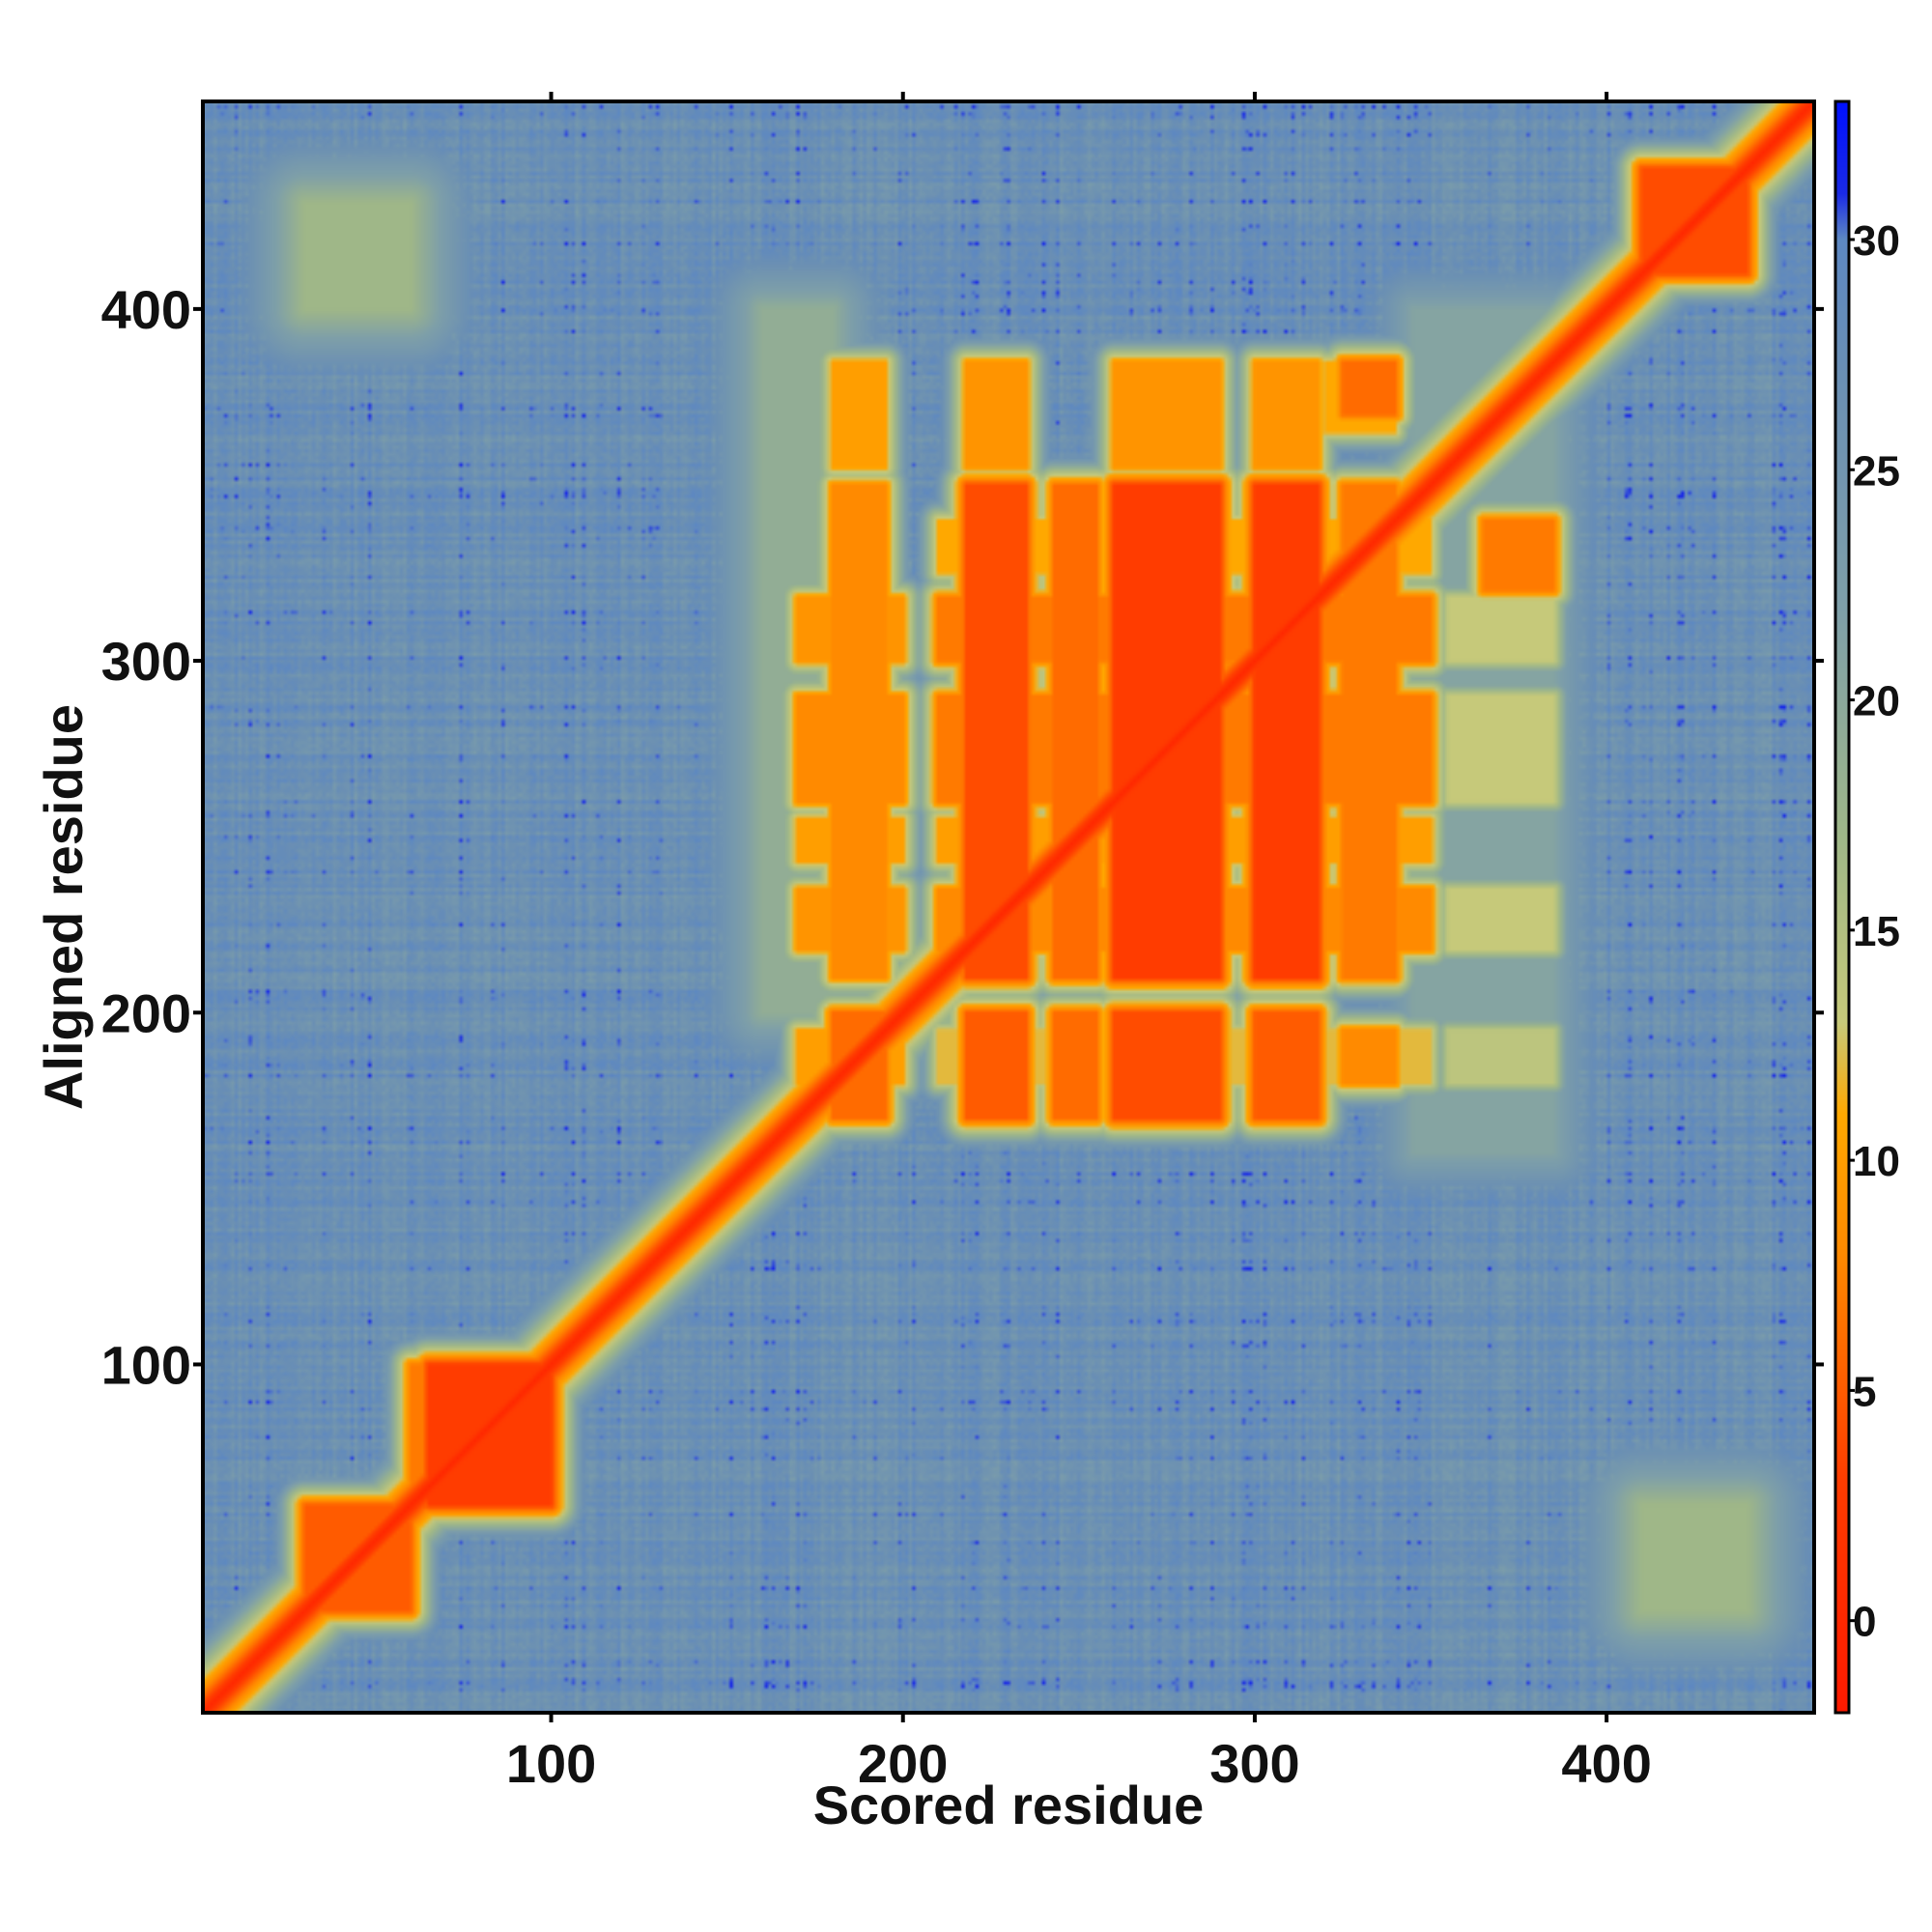 Image resolution: width=1932 pixels, height=1932 pixels. What do you see at coordinates (903, 1763) in the screenshot?
I see `x-tick-label: 200` at bounding box center [903, 1763].